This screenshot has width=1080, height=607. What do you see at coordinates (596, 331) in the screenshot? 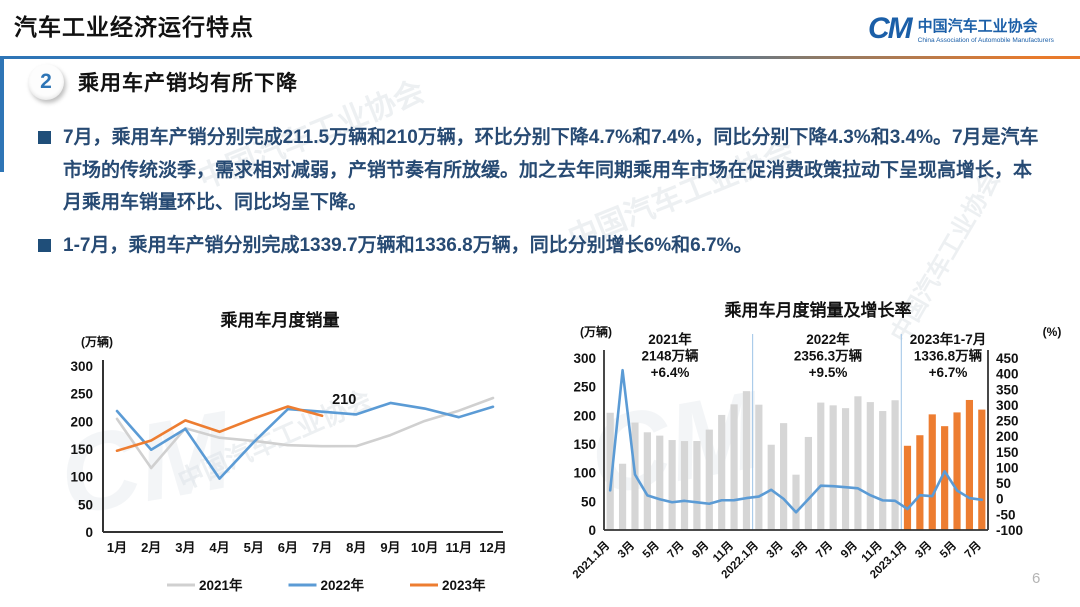
I see `y-axis-left-unit: (万辆)` at bounding box center [596, 331].